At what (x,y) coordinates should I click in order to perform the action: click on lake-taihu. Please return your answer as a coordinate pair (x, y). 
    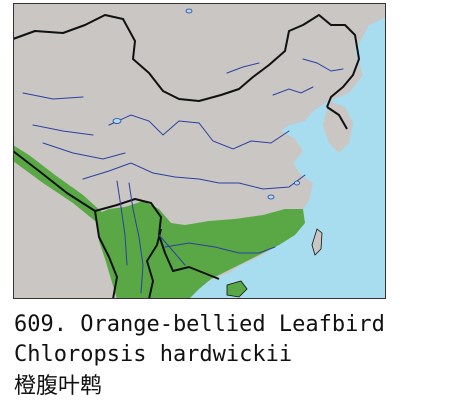
    Looking at the image, I should click on (297, 183).